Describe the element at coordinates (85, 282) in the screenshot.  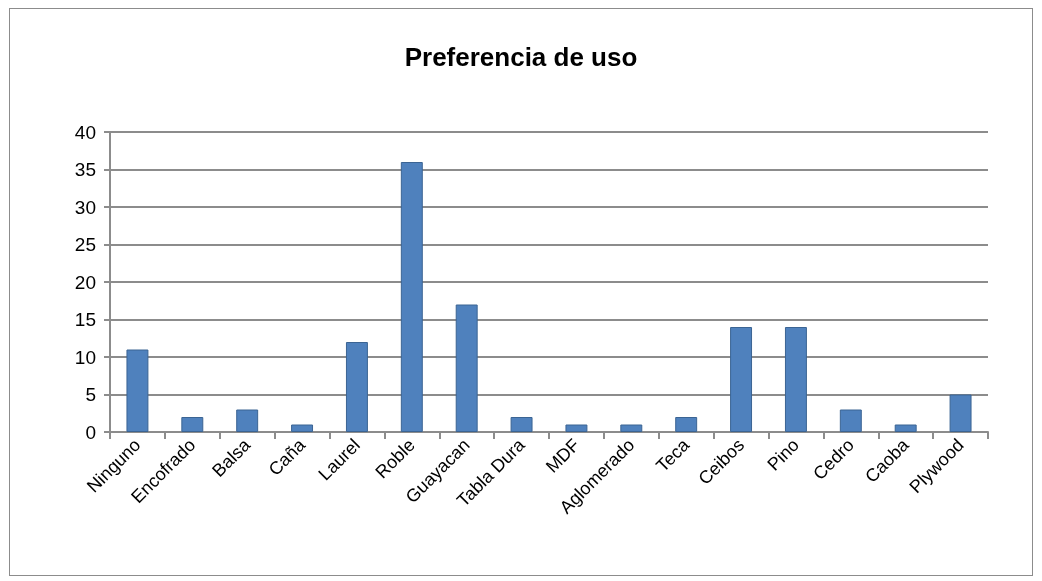
I see `y-tick-label: 20` at that location.